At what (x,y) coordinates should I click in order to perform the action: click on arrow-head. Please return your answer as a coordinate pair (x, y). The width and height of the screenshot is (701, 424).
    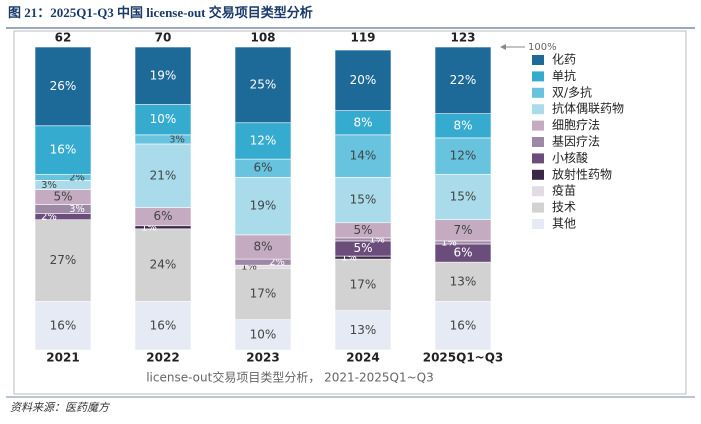
    Looking at the image, I should click on (503, 47).